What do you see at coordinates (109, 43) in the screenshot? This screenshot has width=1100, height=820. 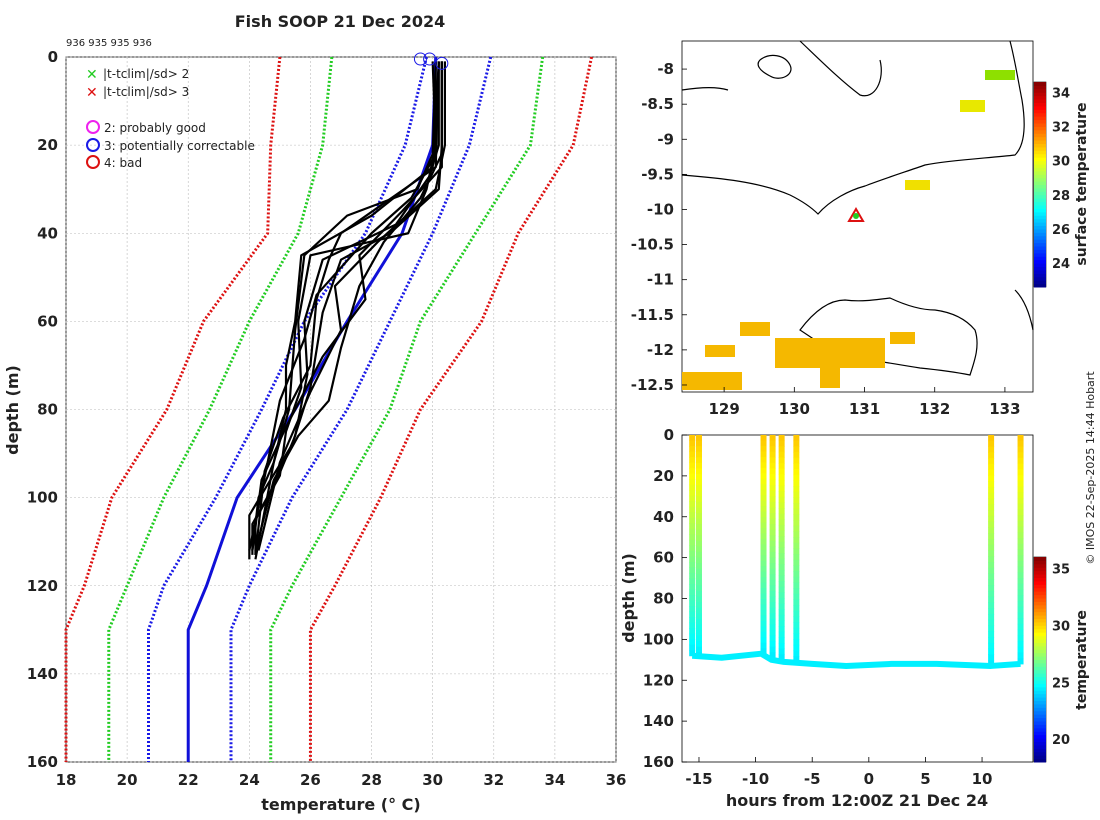 I see `platform-ids: 936 935 935 936` at bounding box center [109, 43].